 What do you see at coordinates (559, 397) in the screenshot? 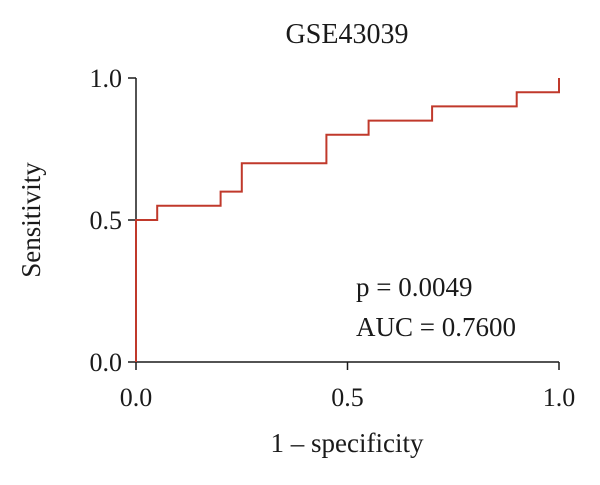
I see `x-tick-label: 1.0` at bounding box center [559, 397].